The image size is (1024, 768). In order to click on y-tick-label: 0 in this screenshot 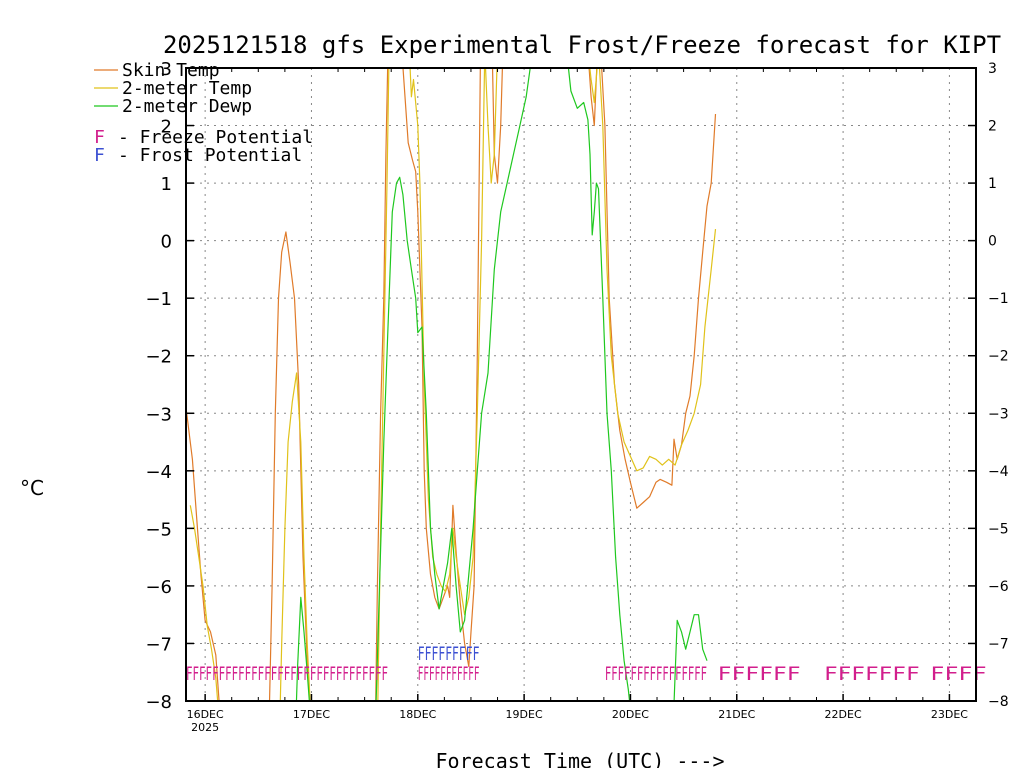, I will do `click(166, 242)`.